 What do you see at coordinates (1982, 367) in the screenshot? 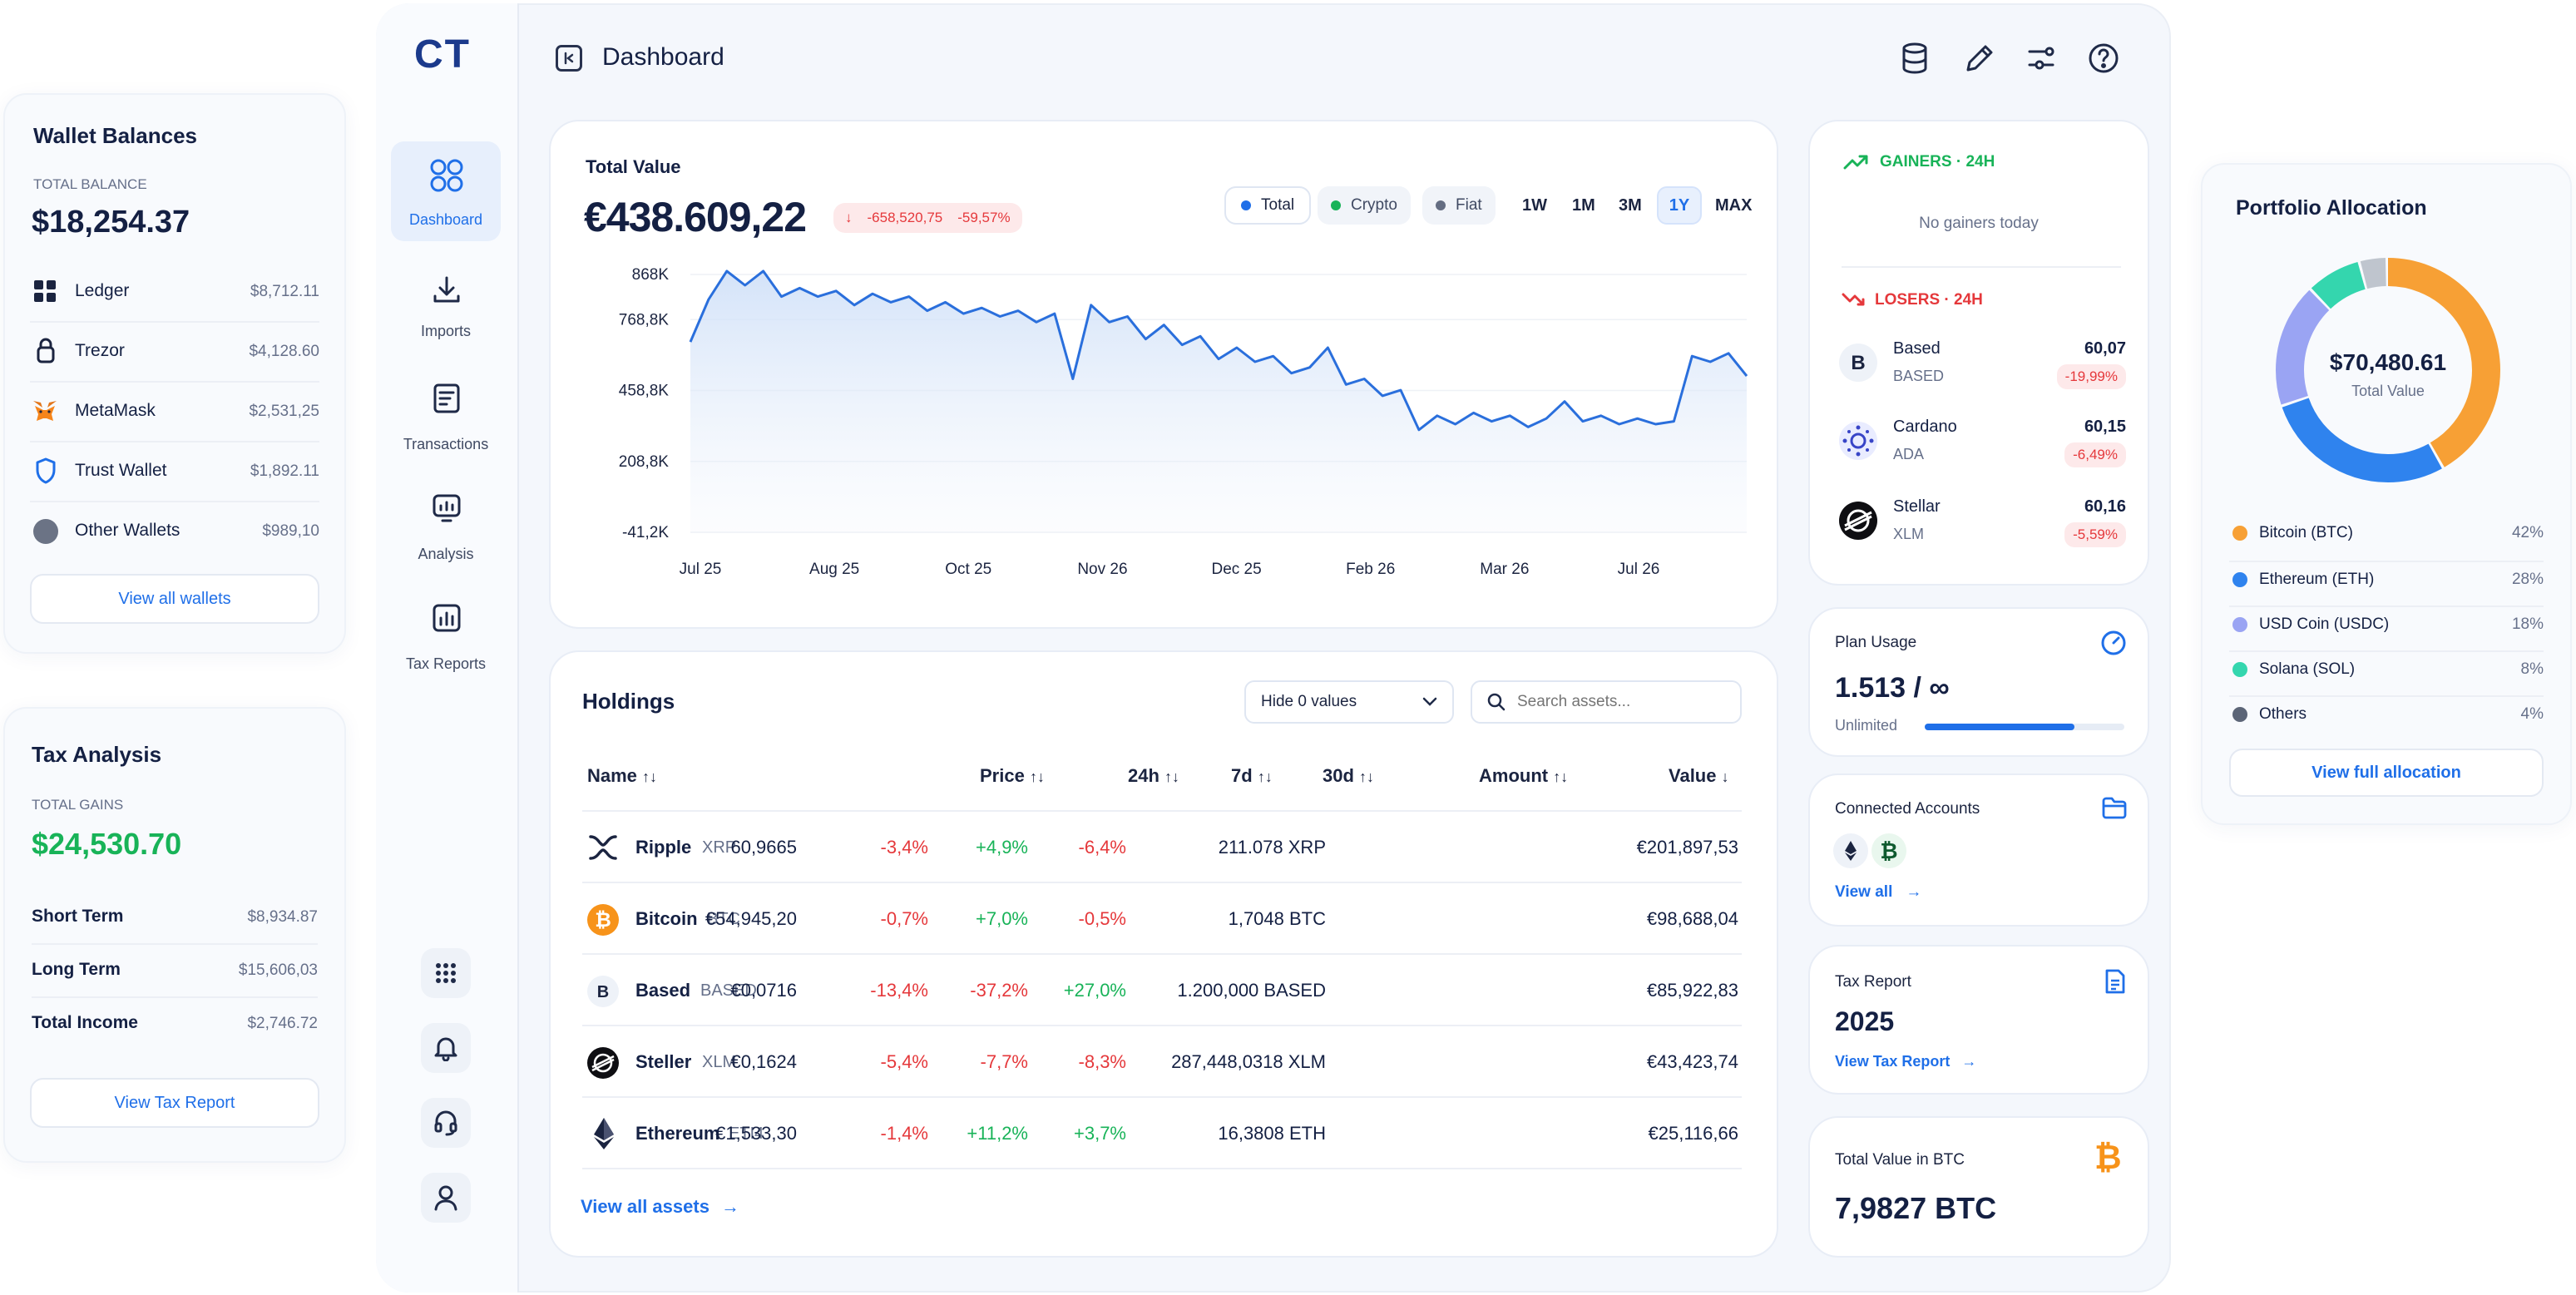
I see `loser-item: B Based BASED 60,07 -19,99%` at bounding box center [1982, 367].